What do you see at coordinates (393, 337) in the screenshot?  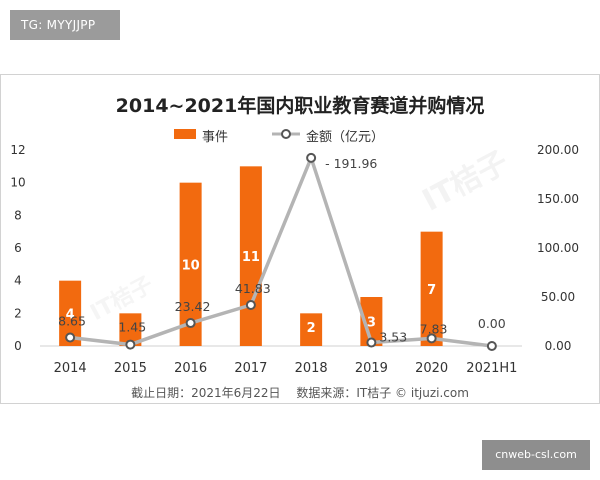 I see `line-value-label: 3.53` at bounding box center [393, 337].